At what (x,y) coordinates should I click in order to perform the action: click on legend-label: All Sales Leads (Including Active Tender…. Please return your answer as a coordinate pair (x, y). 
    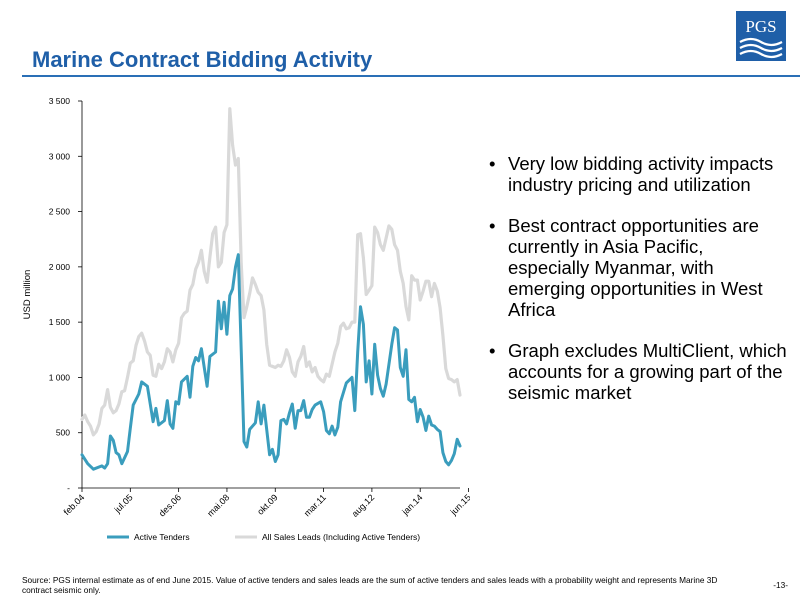
    Looking at the image, I should click on (341, 537).